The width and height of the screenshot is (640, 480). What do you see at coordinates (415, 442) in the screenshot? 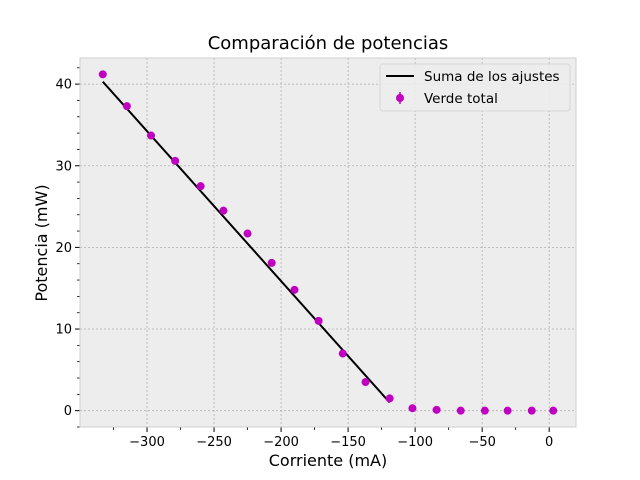
I see `x-tick-label: −100` at bounding box center [415, 442].